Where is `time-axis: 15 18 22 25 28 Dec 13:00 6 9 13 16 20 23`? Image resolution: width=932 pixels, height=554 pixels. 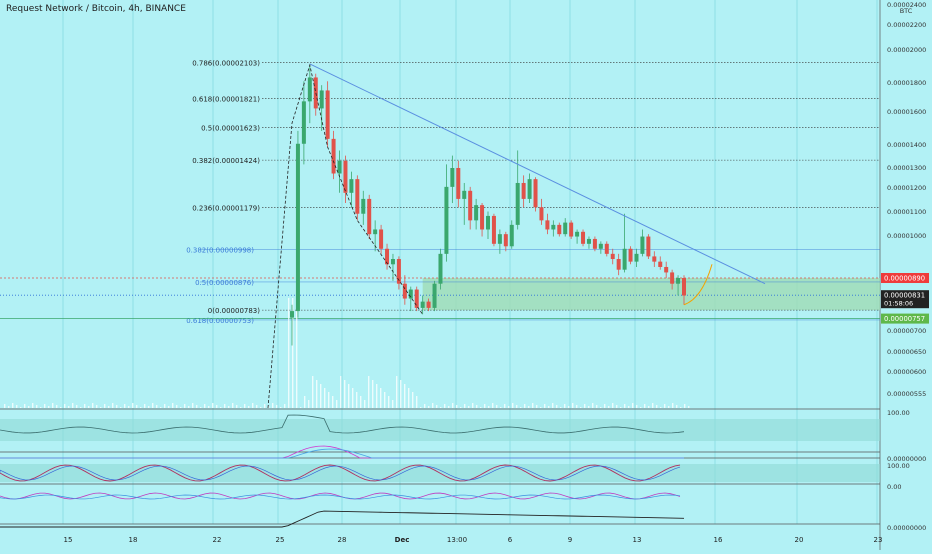
time-axis: 15 18 22 25 28 Dec 13:00 6 9 13 16 20 23 is located at coordinates (473, 540).